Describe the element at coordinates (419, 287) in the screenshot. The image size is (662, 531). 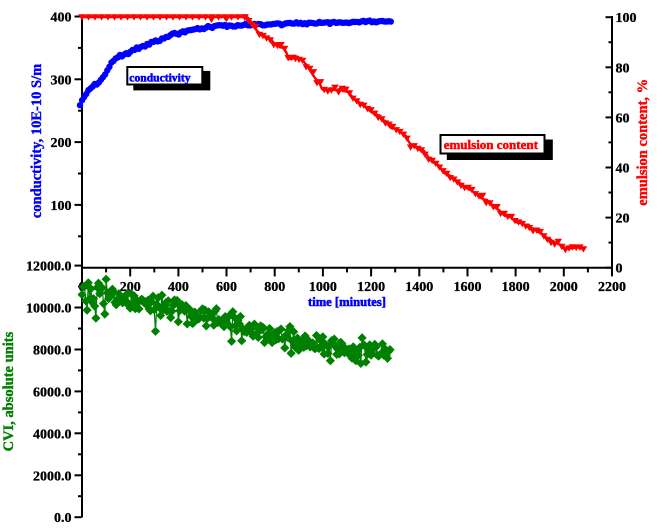
I see `svg-text: 1400` at that location.